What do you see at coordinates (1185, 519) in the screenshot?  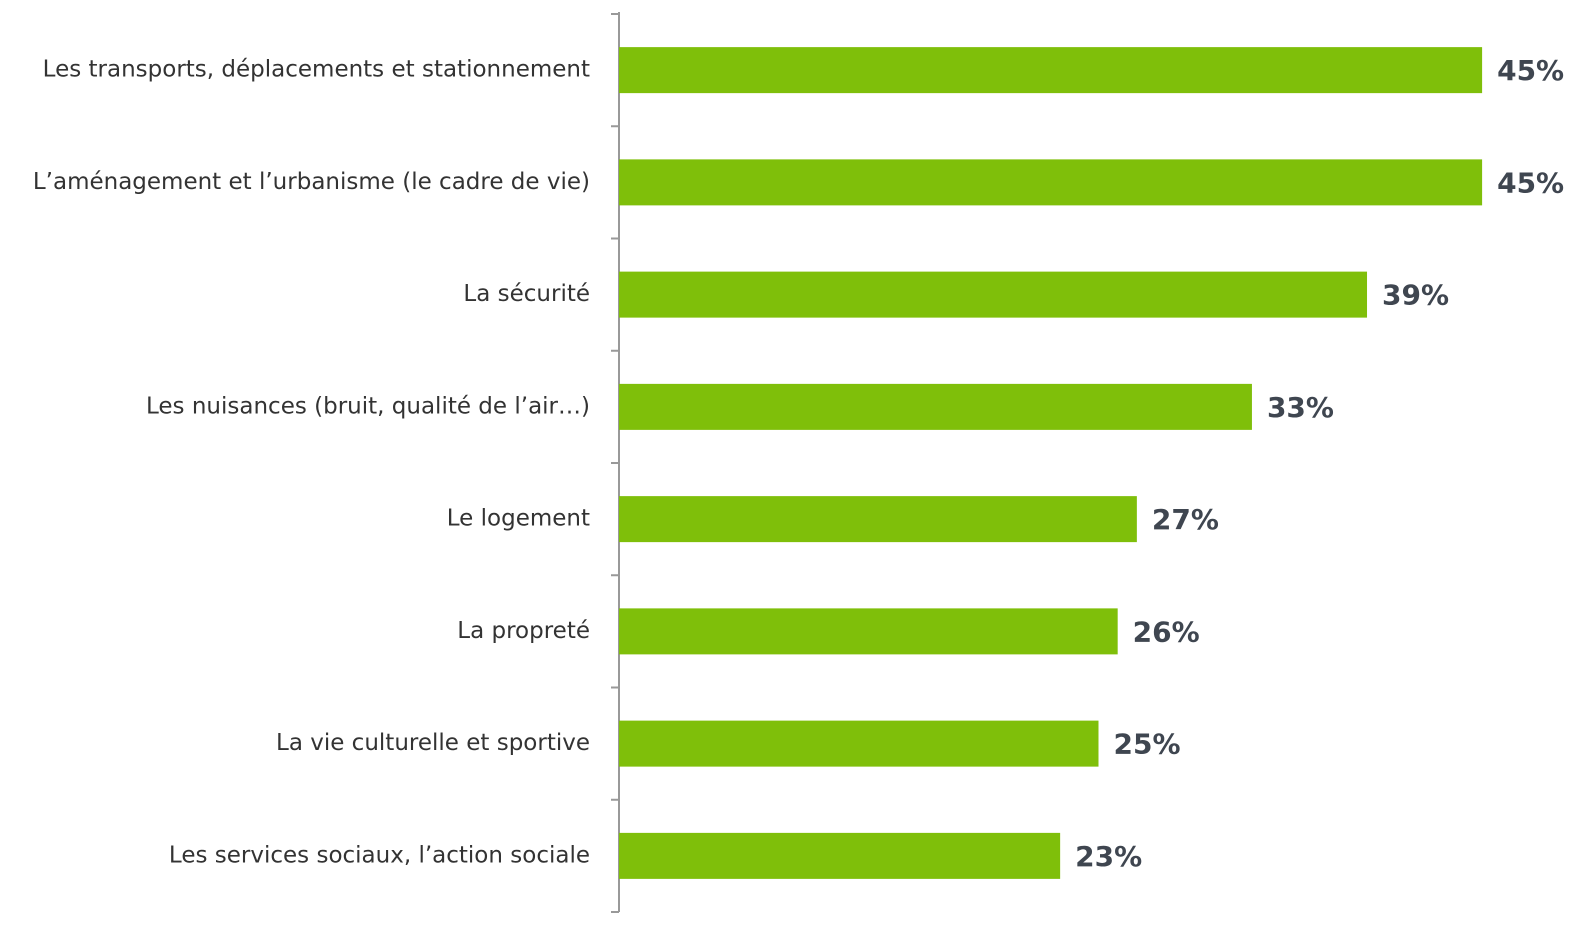 I see `value-label: 27%` at bounding box center [1185, 519].